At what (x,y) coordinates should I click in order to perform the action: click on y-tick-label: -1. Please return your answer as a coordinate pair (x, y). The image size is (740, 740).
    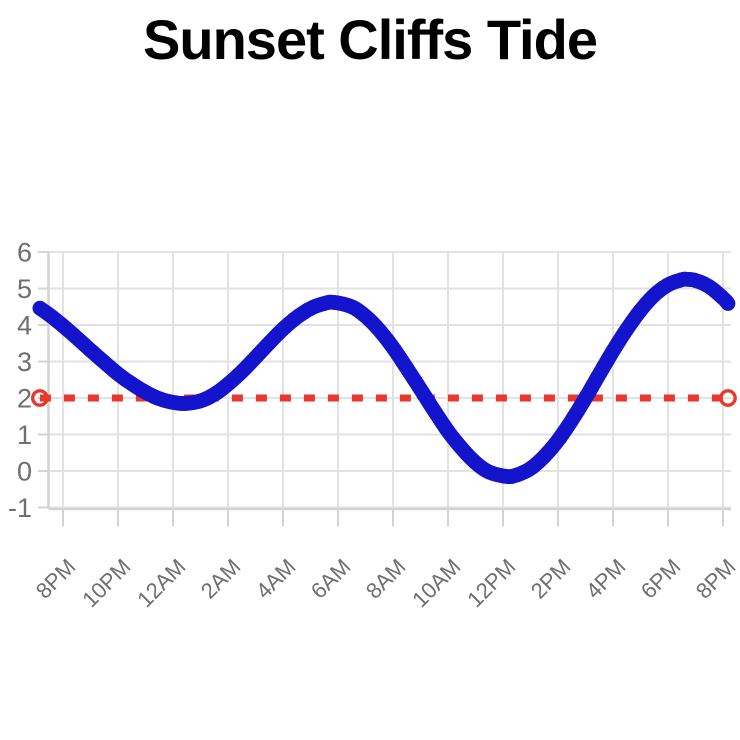
    Looking at the image, I should click on (20, 508).